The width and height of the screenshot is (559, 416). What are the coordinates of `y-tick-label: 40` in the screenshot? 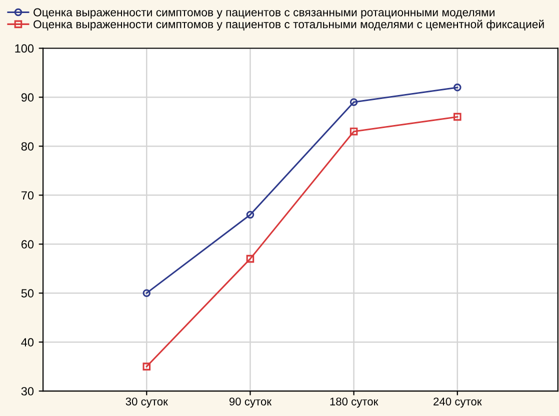 It's located at (27, 342).